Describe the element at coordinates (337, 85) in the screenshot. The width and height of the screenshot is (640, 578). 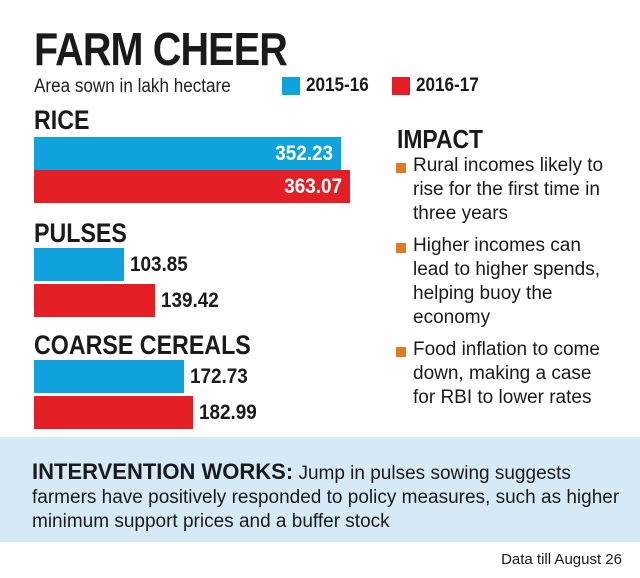
I see `legend-label-2015-16: 2015-16` at that location.